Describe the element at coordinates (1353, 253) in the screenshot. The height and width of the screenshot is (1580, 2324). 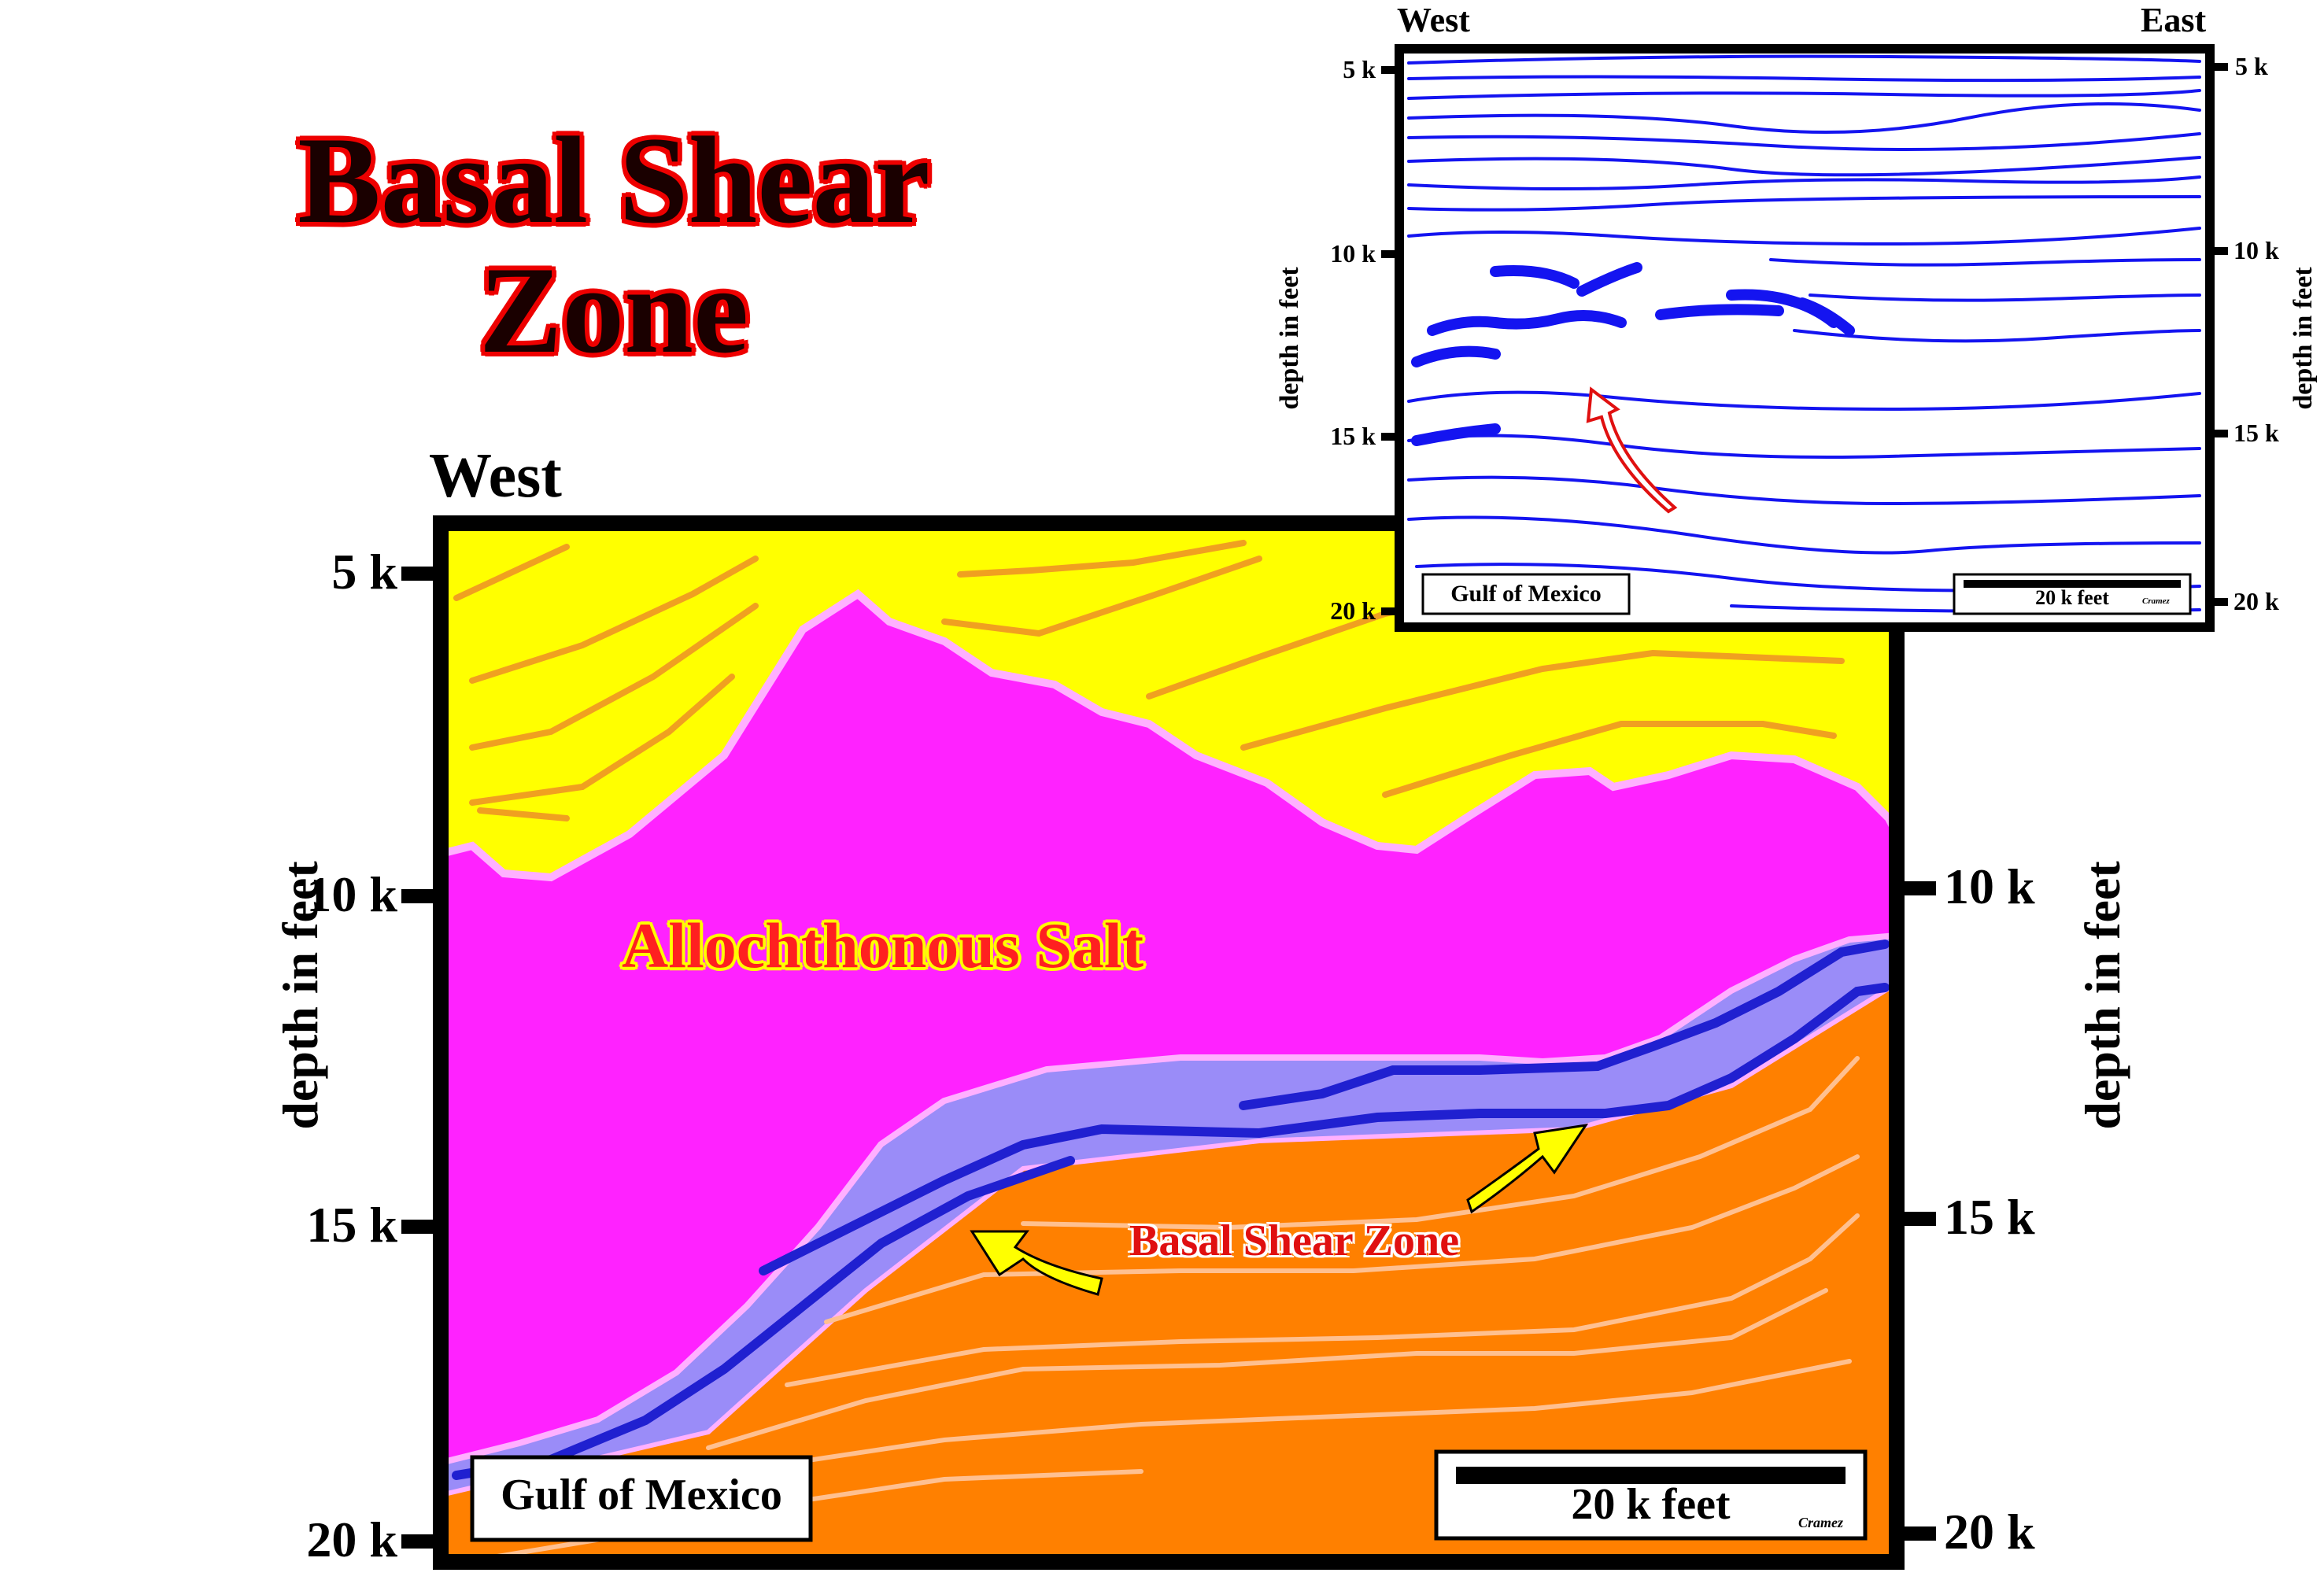
I see `inset-tick-10k-left: 10 k` at that location.